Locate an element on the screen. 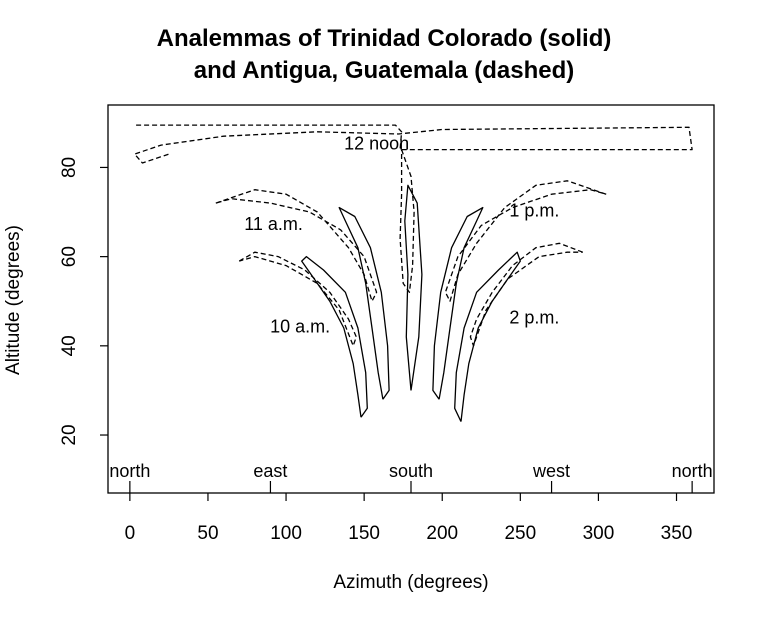 The width and height of the screenshot is (768, 627). series-trinidad-1pm is located at coordinates (458, 303).